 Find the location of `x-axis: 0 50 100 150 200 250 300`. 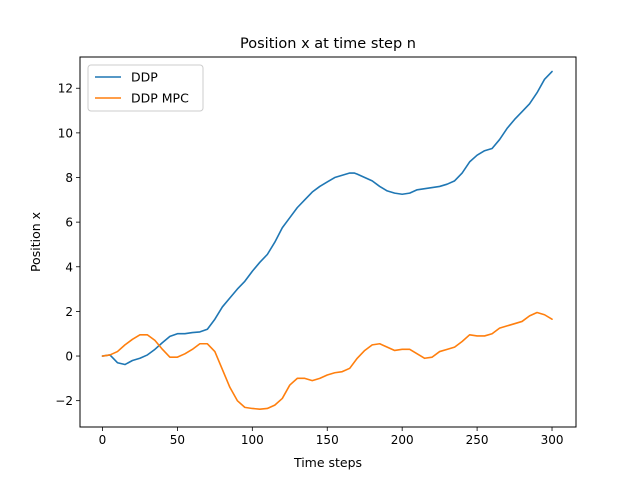

x-axis: 0 50 100 150 200 250 300 is located at coordinates (331, 437).